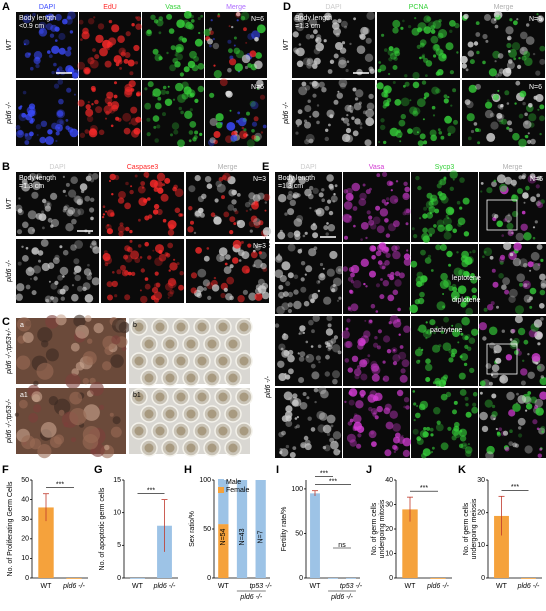  Describe the element at coordinates (268, 386) in the screenshot. I see `row-label: pld6 -/-` at that location.